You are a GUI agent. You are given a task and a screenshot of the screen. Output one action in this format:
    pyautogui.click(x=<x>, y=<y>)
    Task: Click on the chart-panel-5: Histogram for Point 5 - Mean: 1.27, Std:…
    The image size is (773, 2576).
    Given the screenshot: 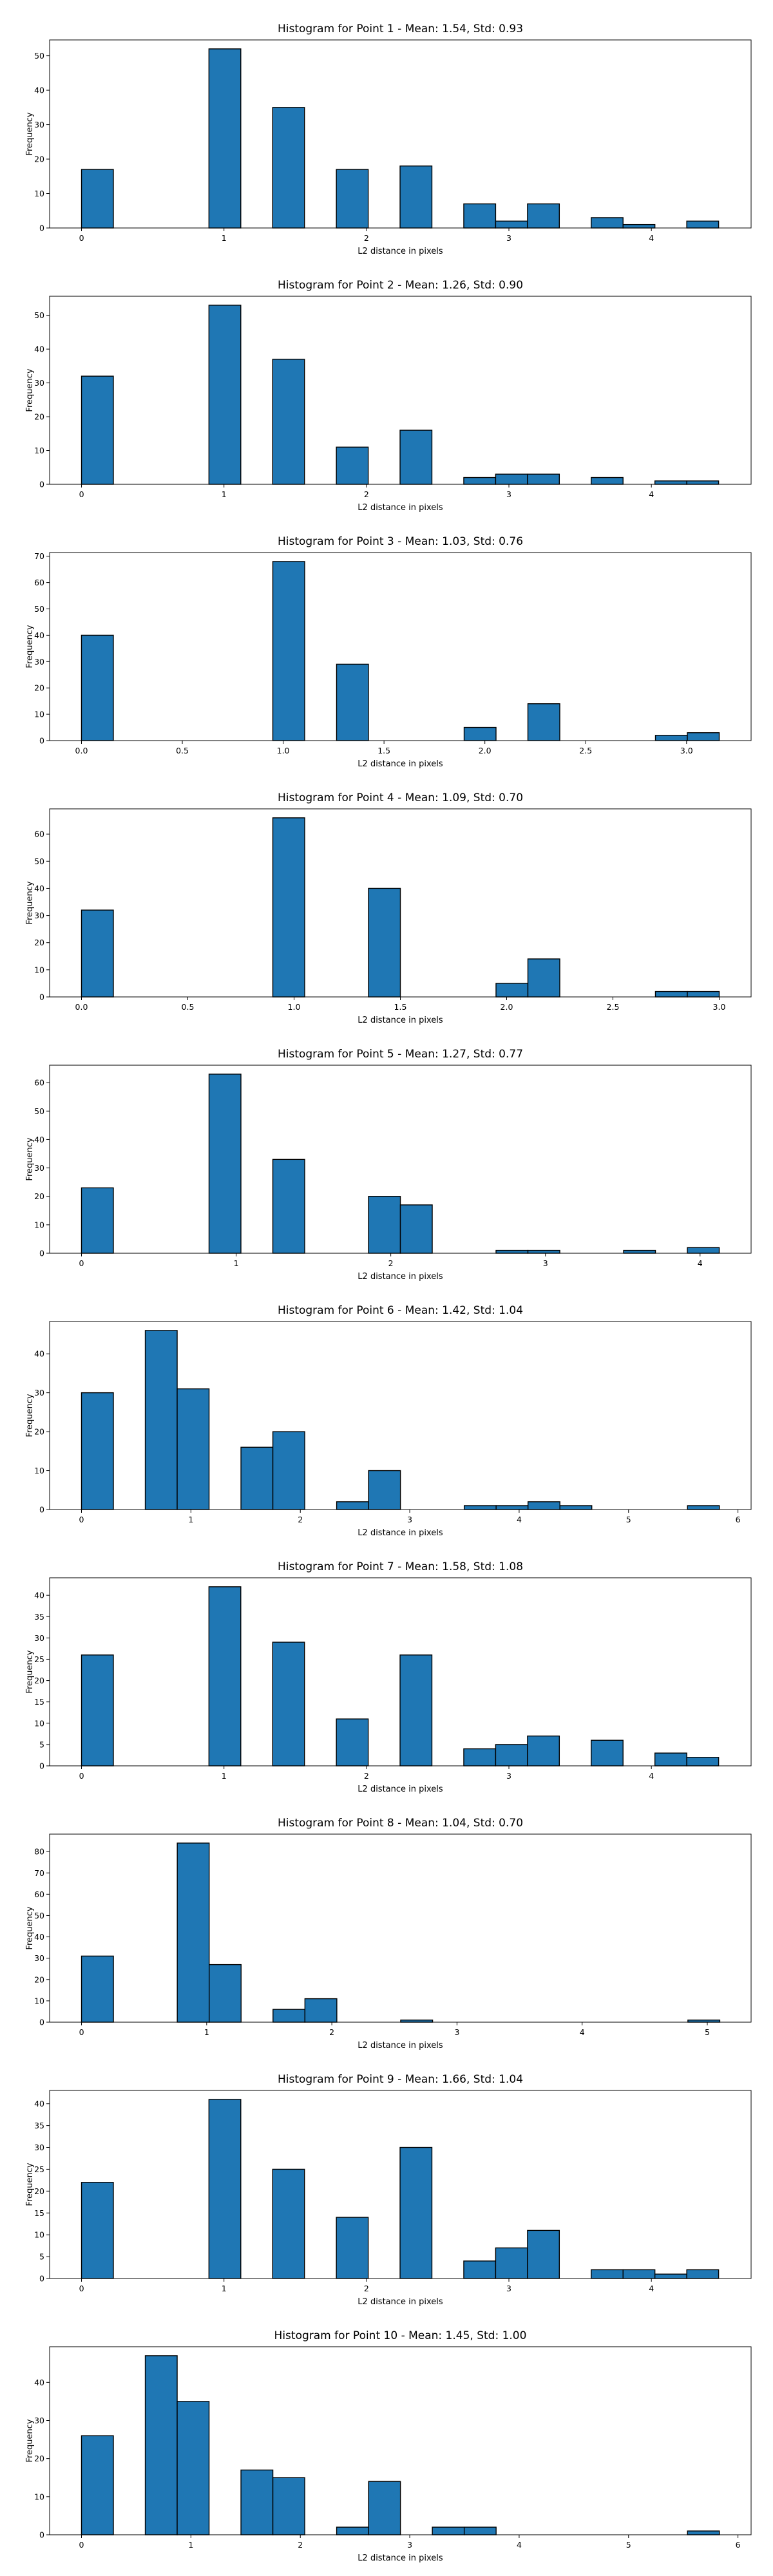 What is the action you would take?
    pyautogui.click(x=388, y=1165)
    